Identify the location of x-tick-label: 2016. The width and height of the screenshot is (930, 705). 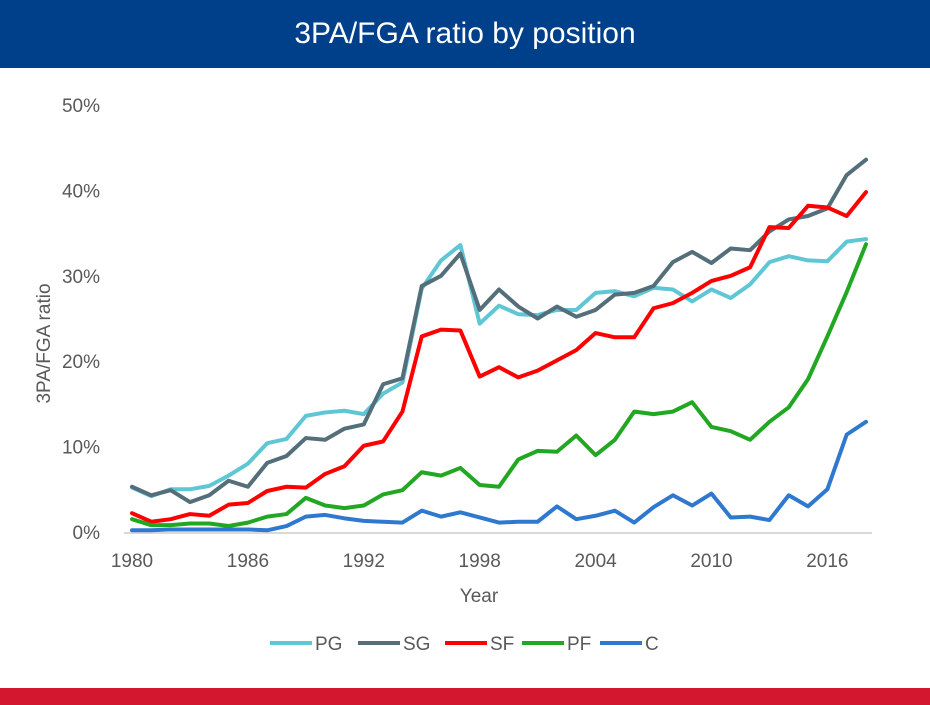
(827, 561).